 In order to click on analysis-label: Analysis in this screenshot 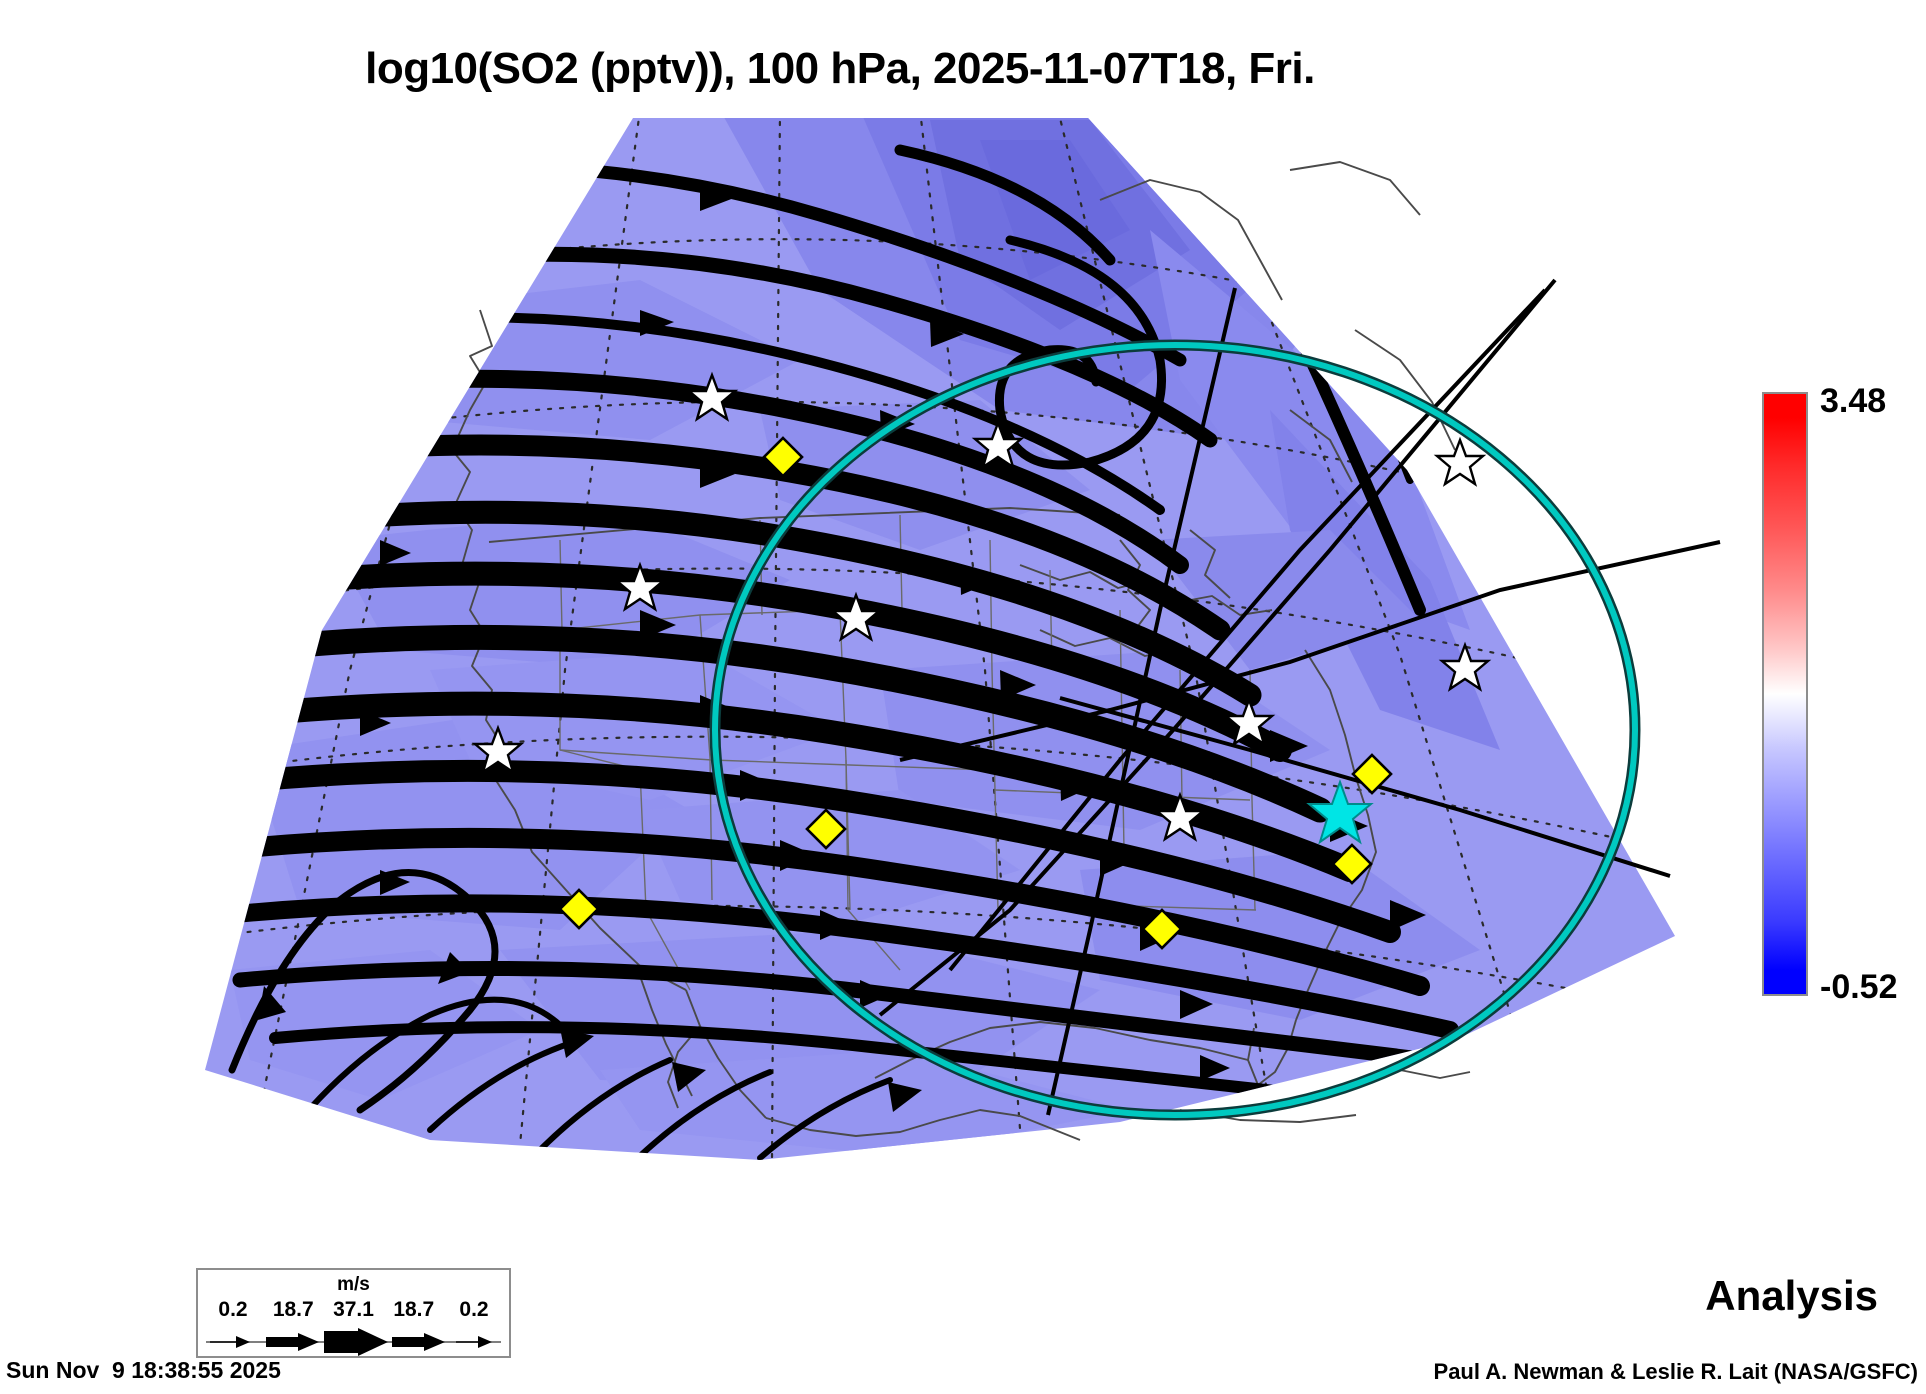, I will do `click(1791, 1295)`.